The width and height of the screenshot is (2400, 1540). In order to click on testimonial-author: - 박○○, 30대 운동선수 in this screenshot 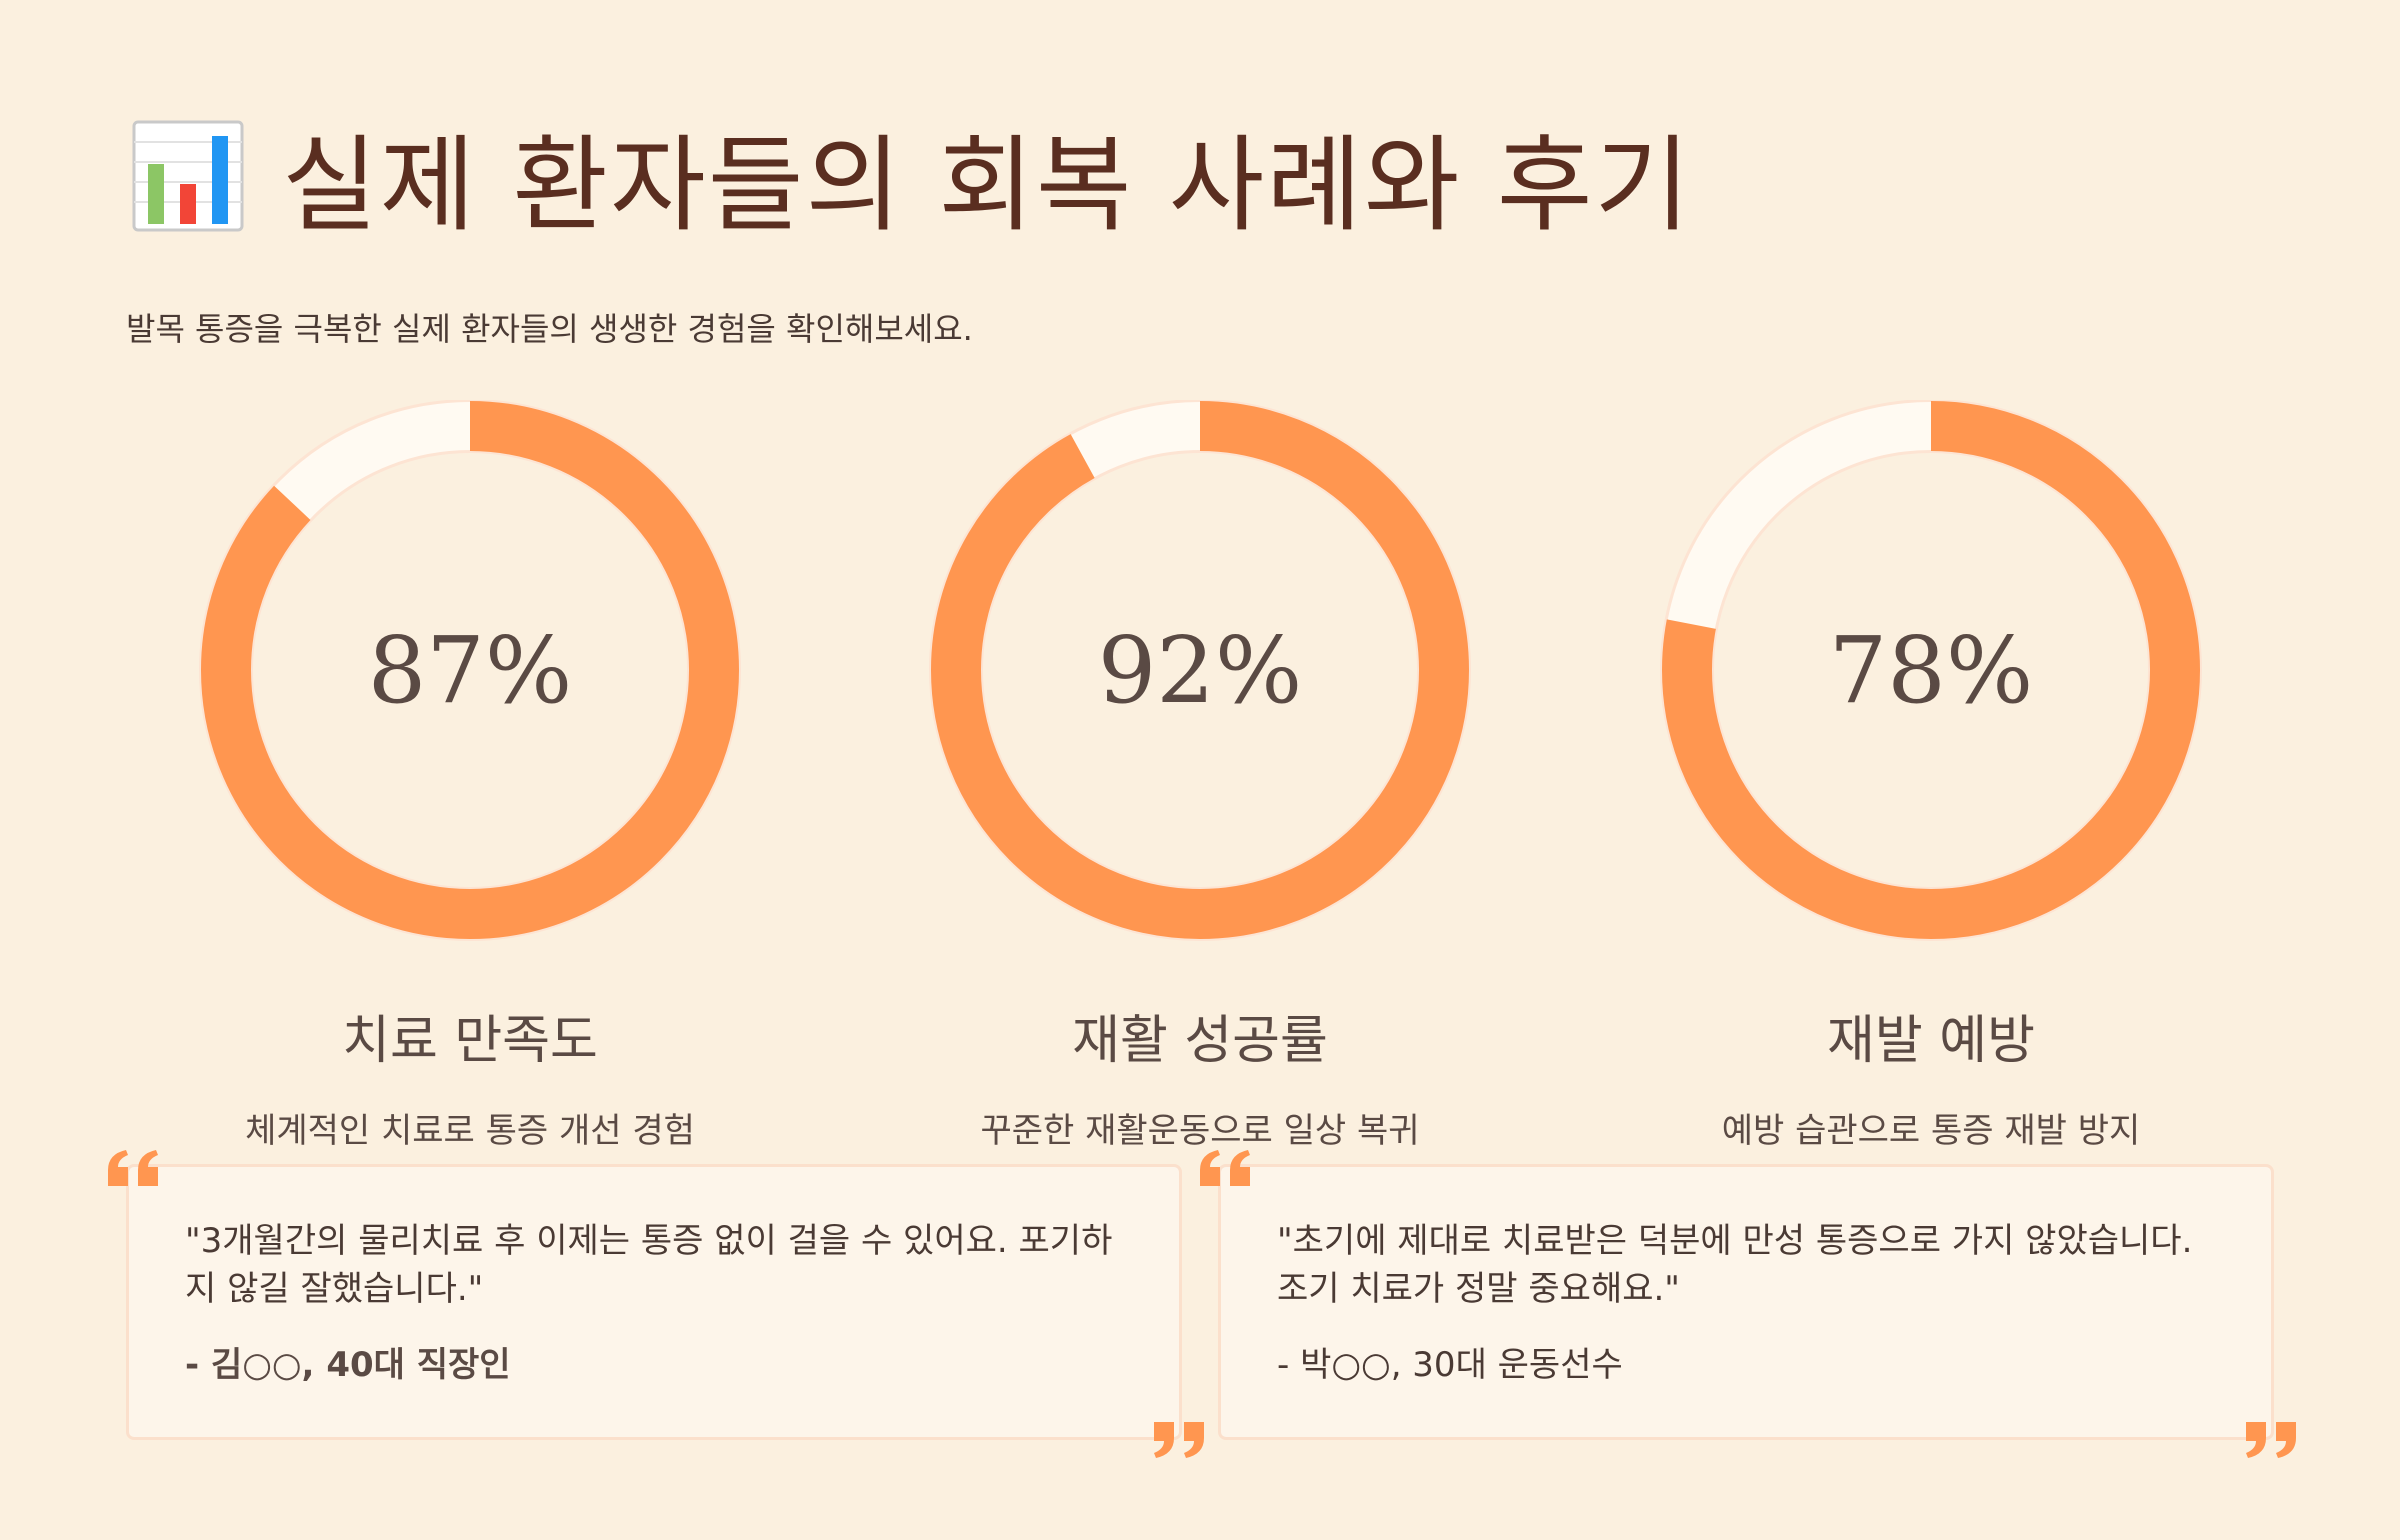, I will do `click(1450, 1365)`.